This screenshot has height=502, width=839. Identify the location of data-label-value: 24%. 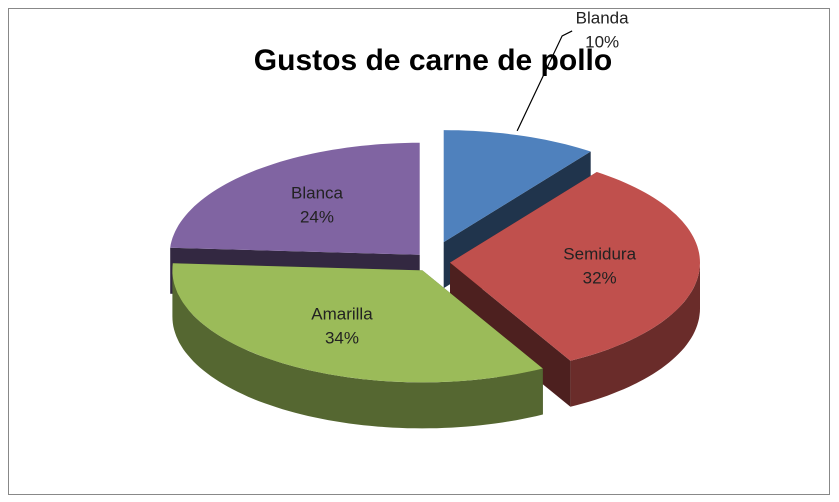
(317, 216).